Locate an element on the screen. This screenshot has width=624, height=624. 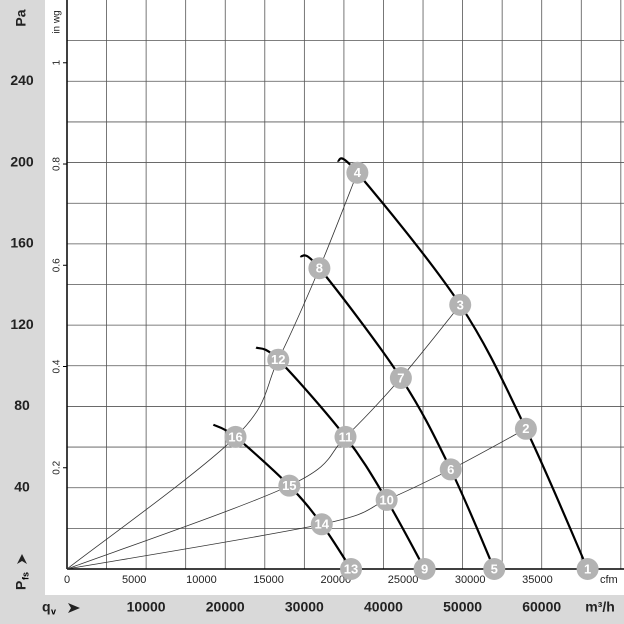
point-label: 11 is located at coordinates (346, 436).